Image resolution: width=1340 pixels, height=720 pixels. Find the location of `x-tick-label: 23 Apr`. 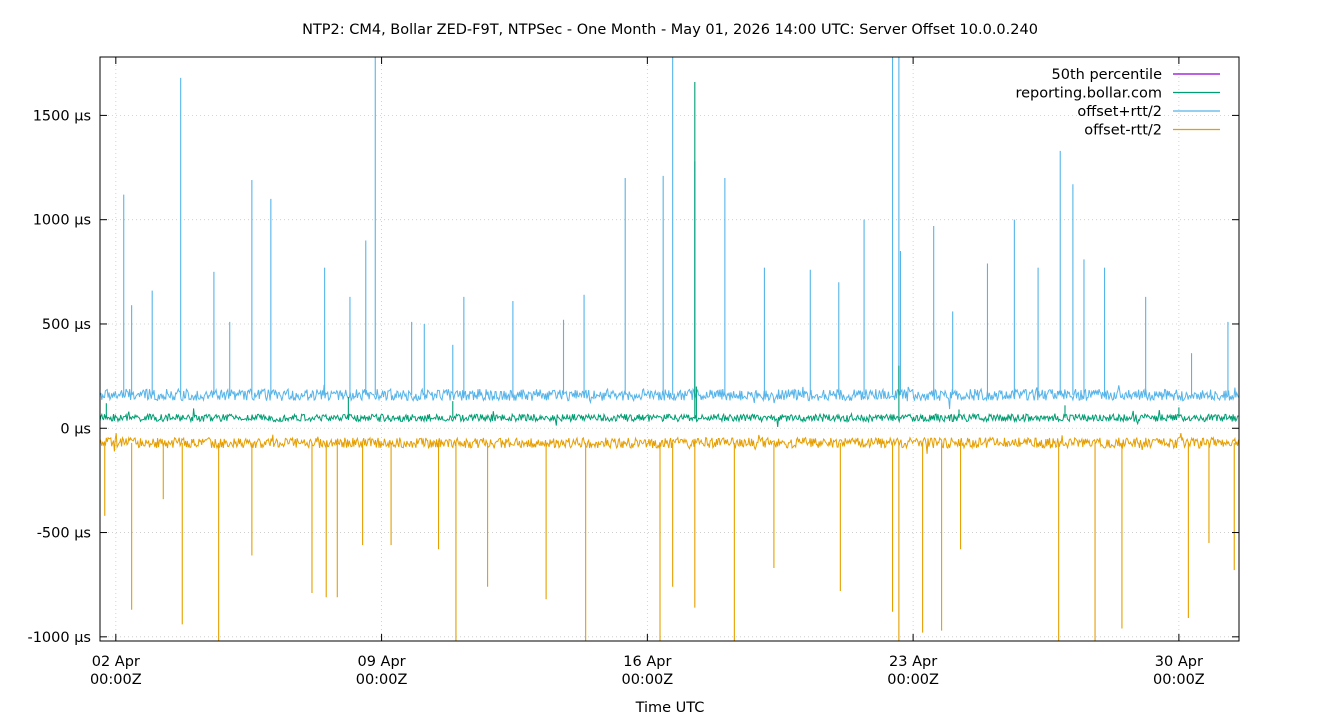

x-tick-label: 23 Apr is located at coordinates (913, 662).